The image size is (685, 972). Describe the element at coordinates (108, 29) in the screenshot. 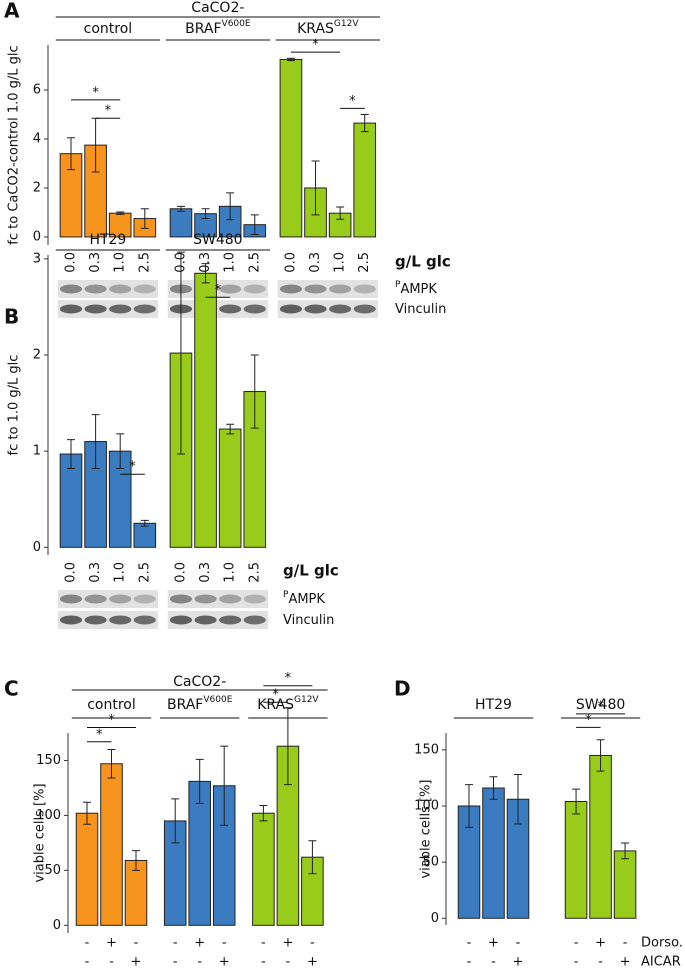

I see `group-label: control` at that location.